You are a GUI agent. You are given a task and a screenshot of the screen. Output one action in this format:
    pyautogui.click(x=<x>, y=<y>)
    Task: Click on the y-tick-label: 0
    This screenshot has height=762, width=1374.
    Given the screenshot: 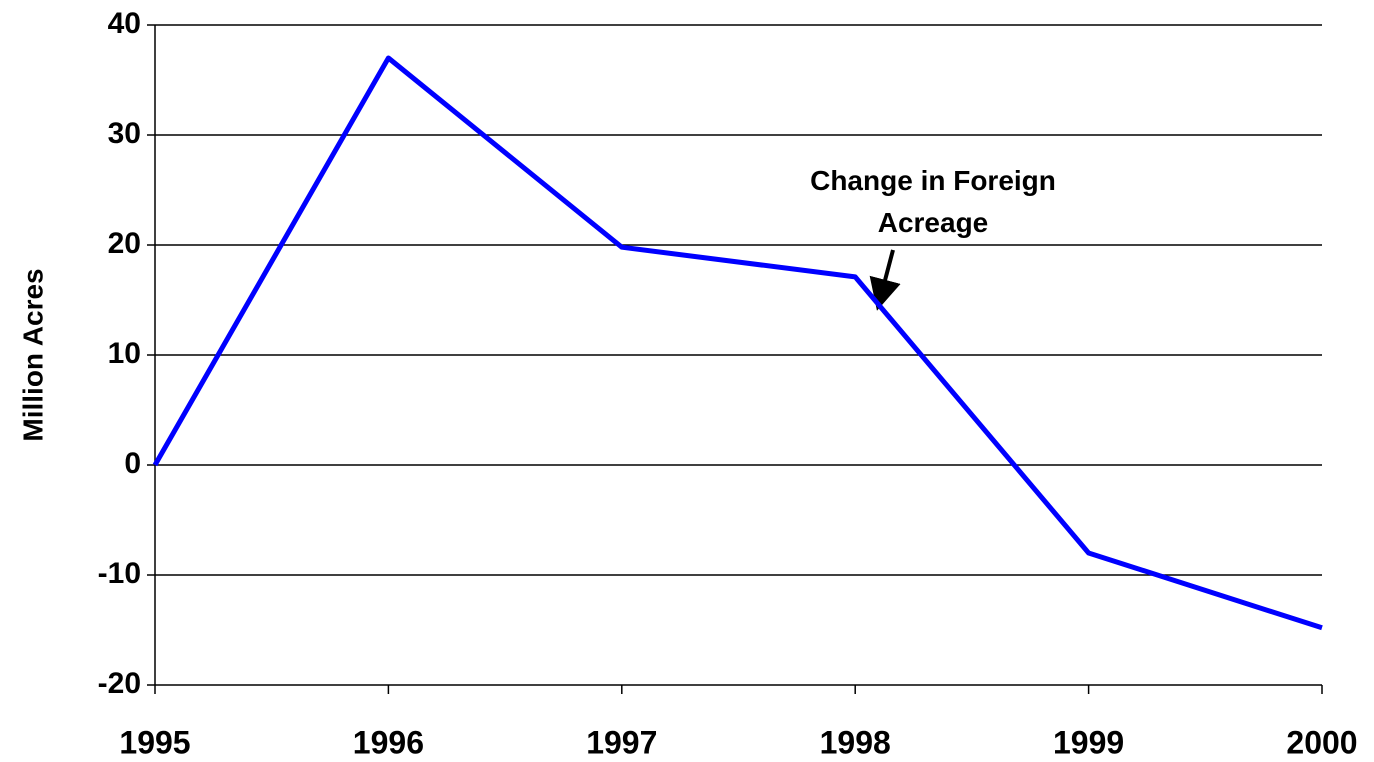 What is the action you would take?
    pyautogui.click(x=132, y=463)
    